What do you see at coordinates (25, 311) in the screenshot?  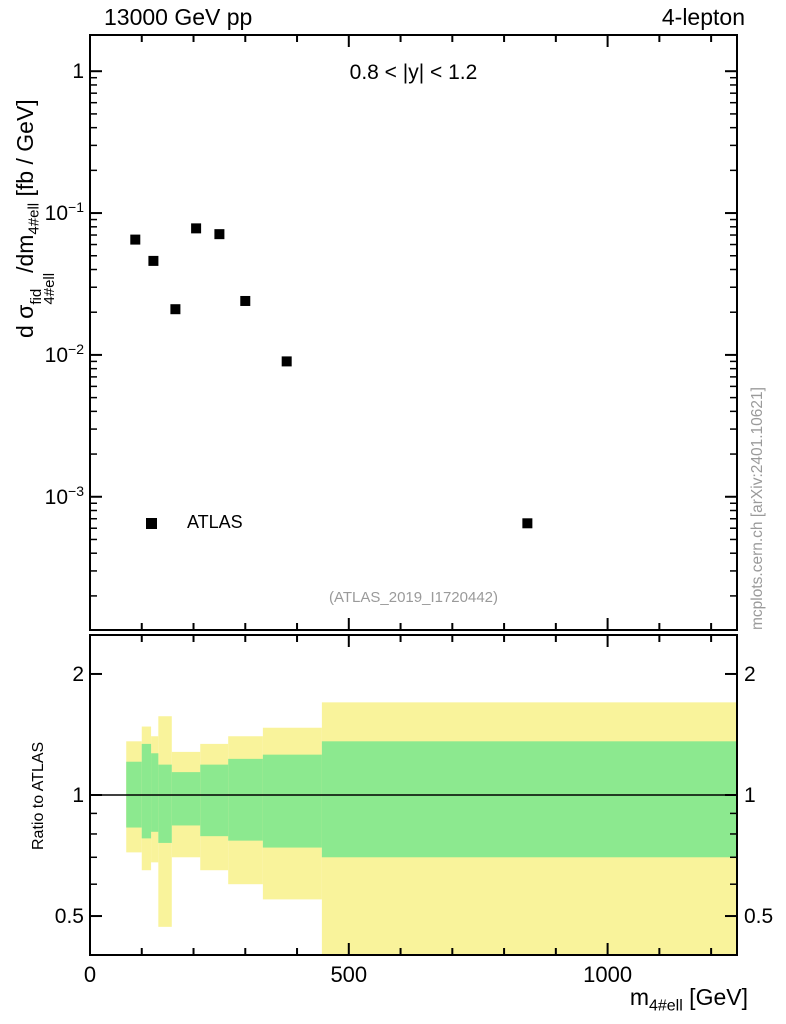 I see `ylabel-sigma: σ` at bounding box center [25, 311].